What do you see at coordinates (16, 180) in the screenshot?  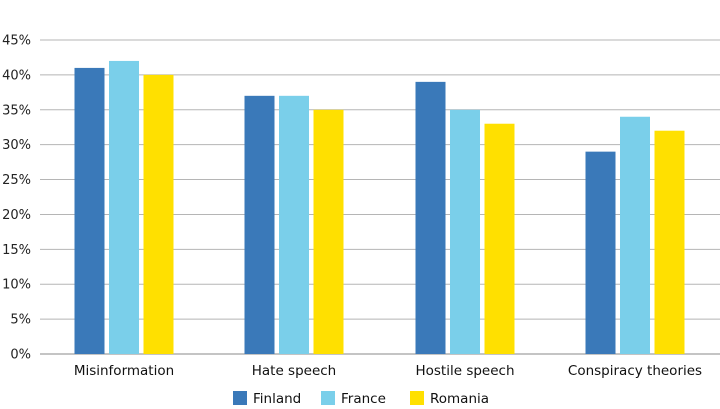 I see `y-tick-label: 25%` at bounding box center [16, 180].